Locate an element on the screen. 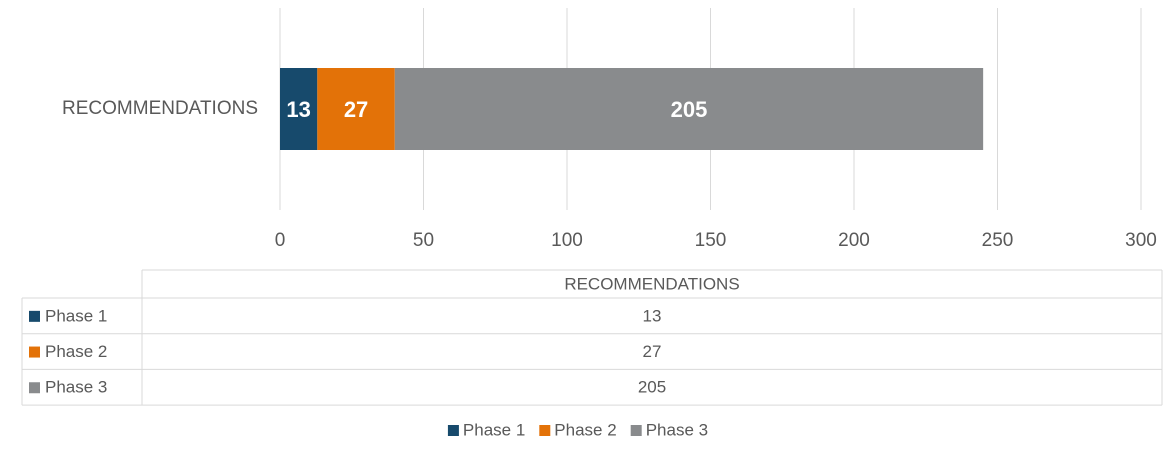 The width and height of the screenshot is (1175, 468). table-row-label: Phase 2 is located at coordinates (76, 351).